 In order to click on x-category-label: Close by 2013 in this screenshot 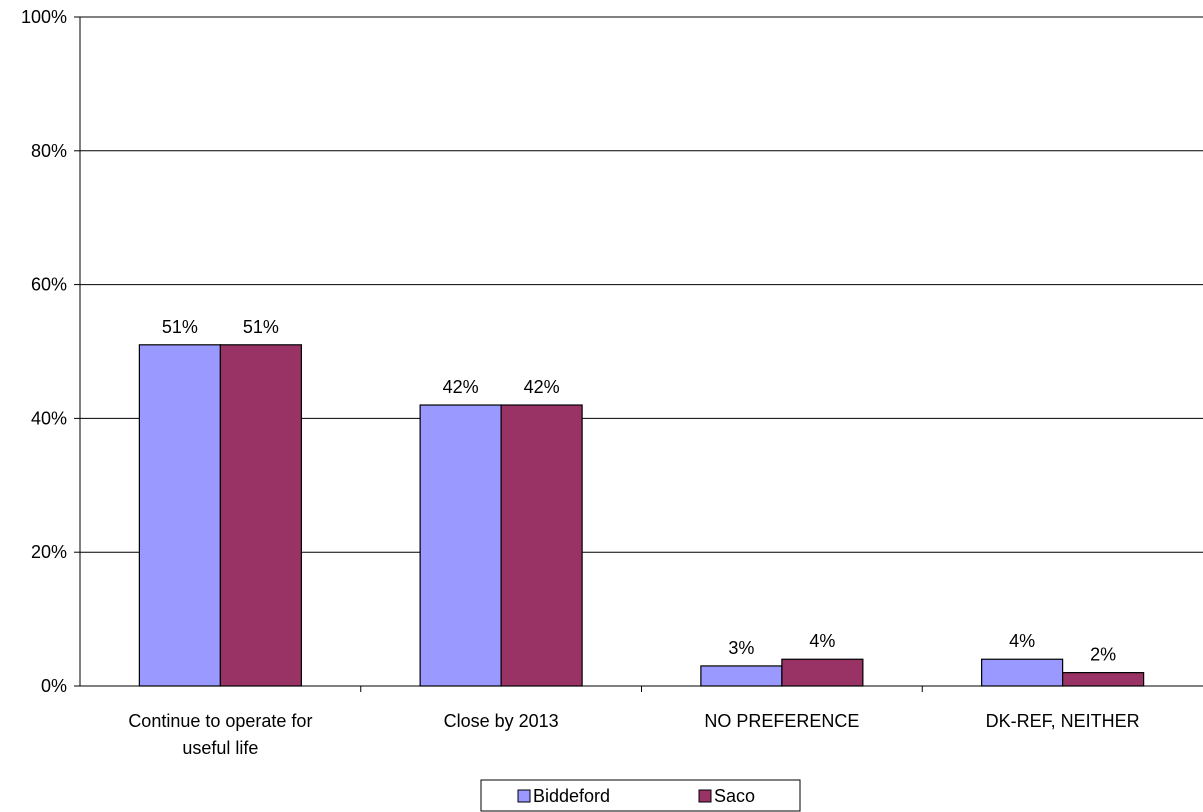, I will do `click(501, 721)`.